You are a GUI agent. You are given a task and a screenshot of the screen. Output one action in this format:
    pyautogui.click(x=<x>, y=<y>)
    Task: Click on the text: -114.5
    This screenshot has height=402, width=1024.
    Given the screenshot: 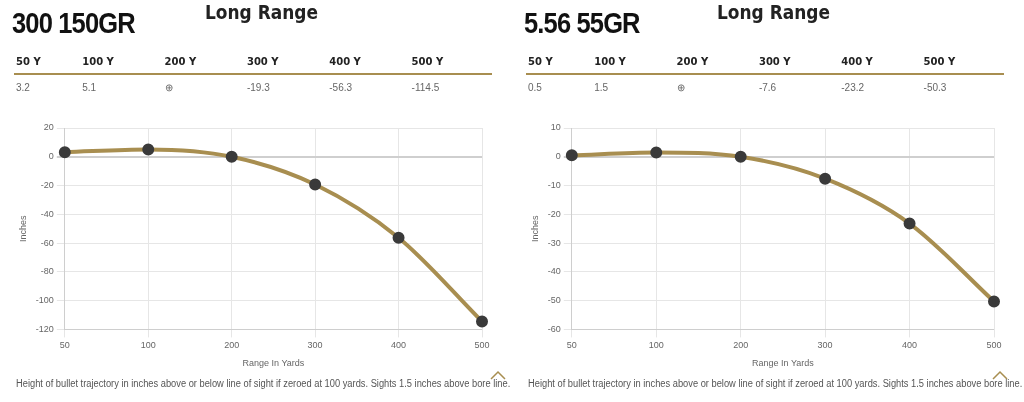 What is the action you would take?
    pyautogui.click(x=425, y=87)
    